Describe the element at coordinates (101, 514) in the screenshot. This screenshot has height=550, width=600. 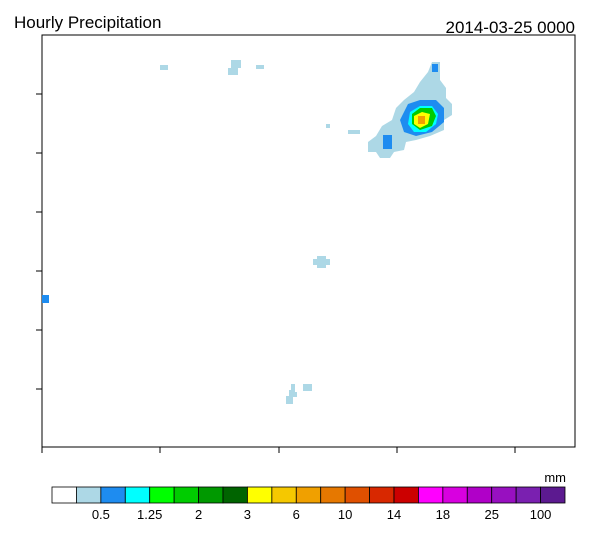
I see `colorbar-label: 0.5` at that location.